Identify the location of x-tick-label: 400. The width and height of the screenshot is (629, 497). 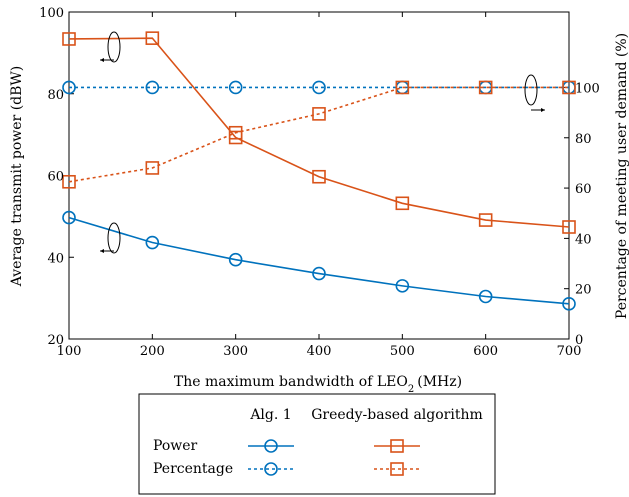
(319, 351).